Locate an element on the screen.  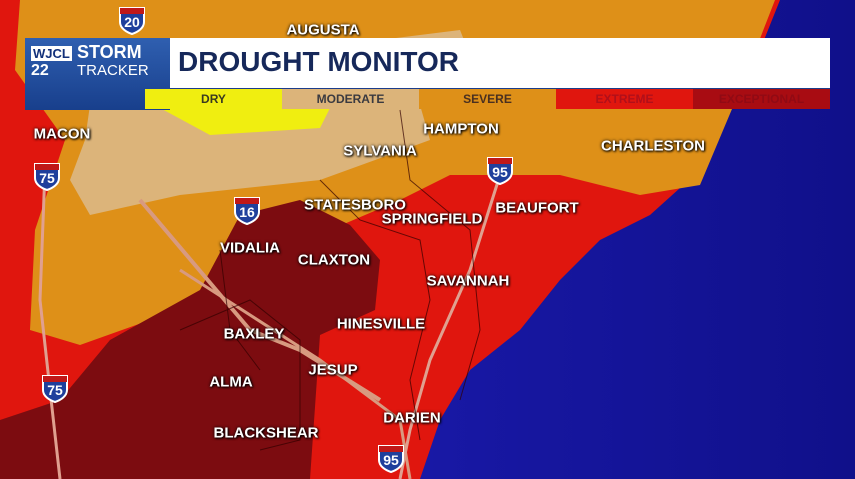
highway-95-line is located at coordinates (450, 326).